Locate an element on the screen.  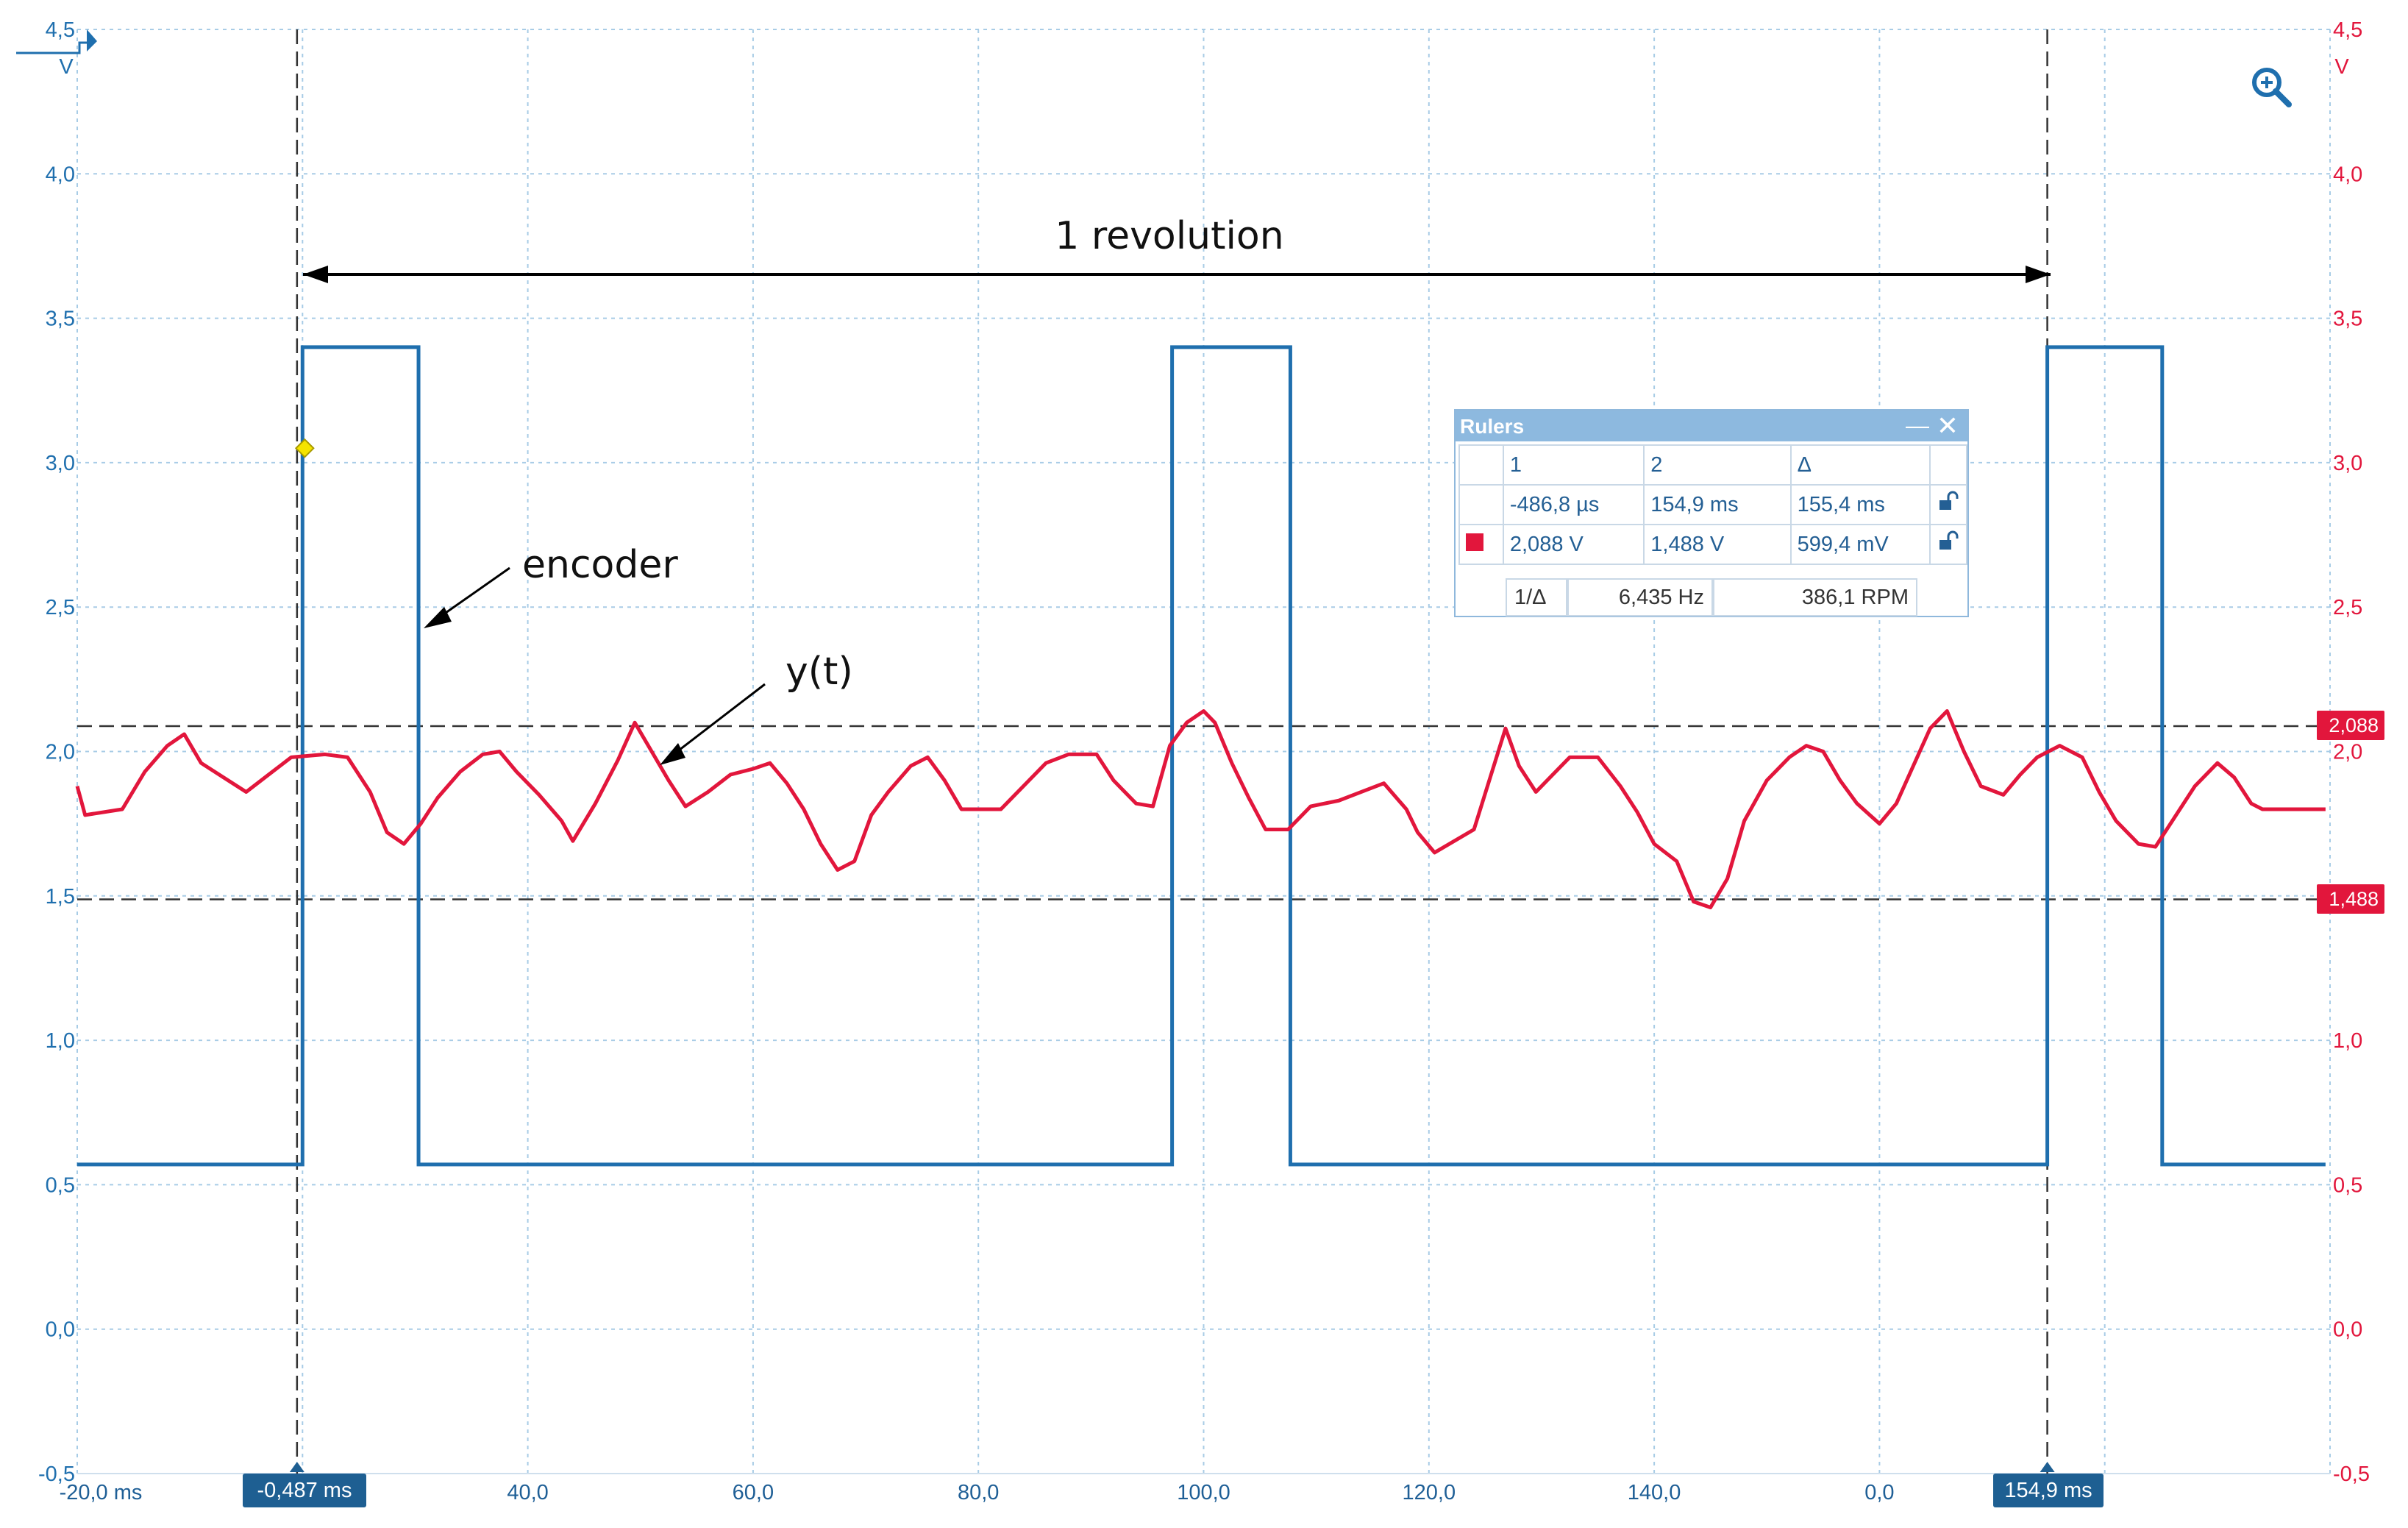
y-left-tick-label: 4,0 is located at coordinates (60, 174).